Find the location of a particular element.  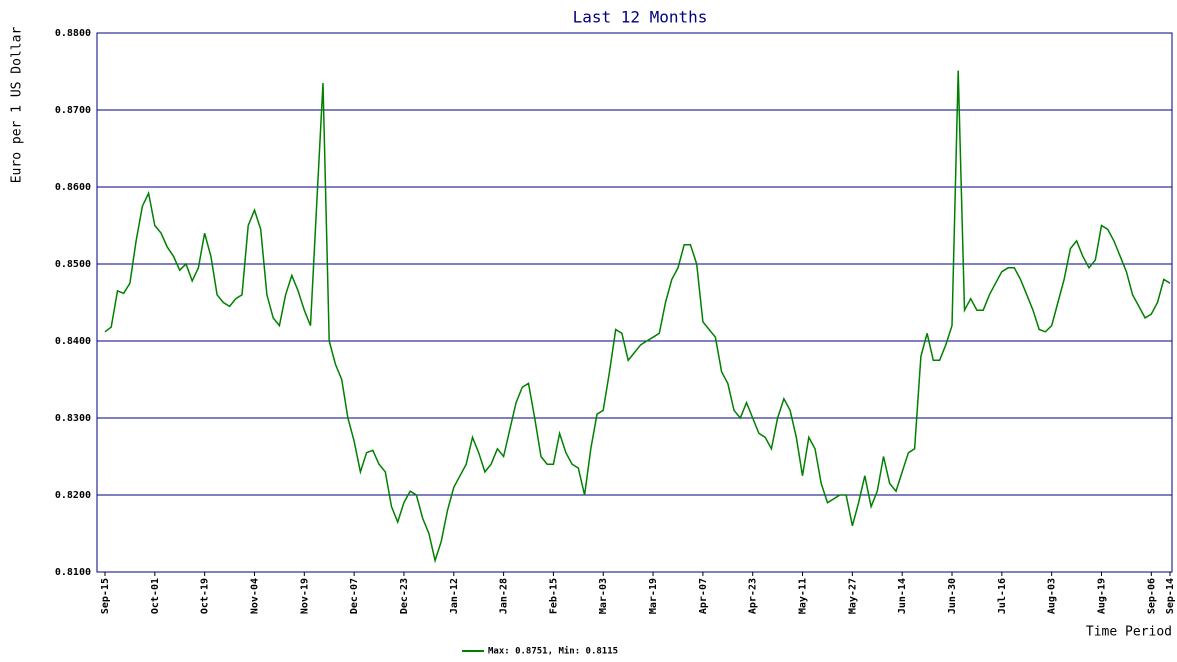

x-tick-label: Feb-15 is located at coordinates (553, 596).